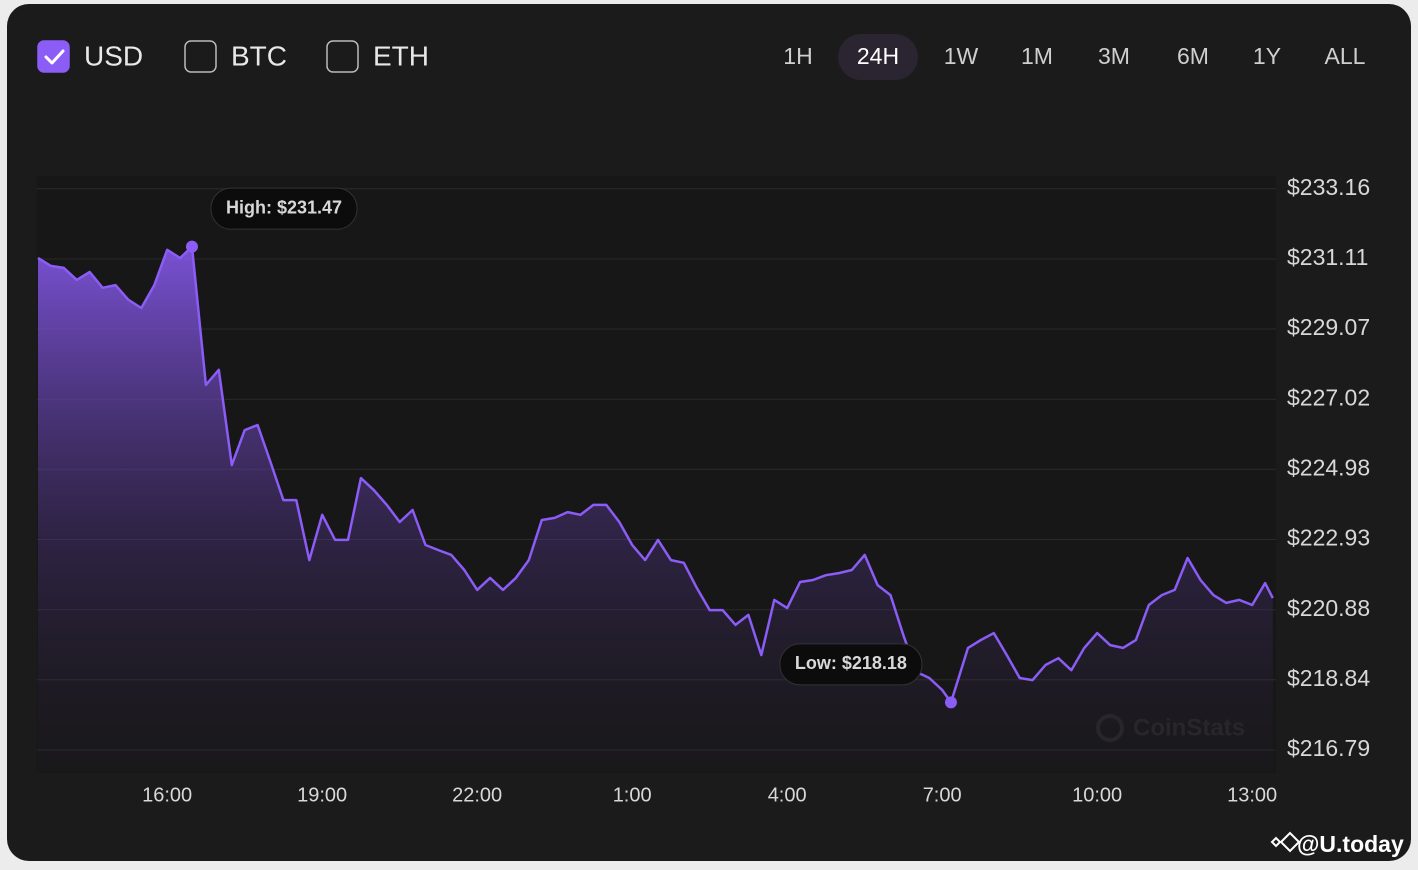  What do you see at coordinates (1350, 844) in the screenshot?
I see `footer-brand: @U.today` at bounding box center [1350, 844].